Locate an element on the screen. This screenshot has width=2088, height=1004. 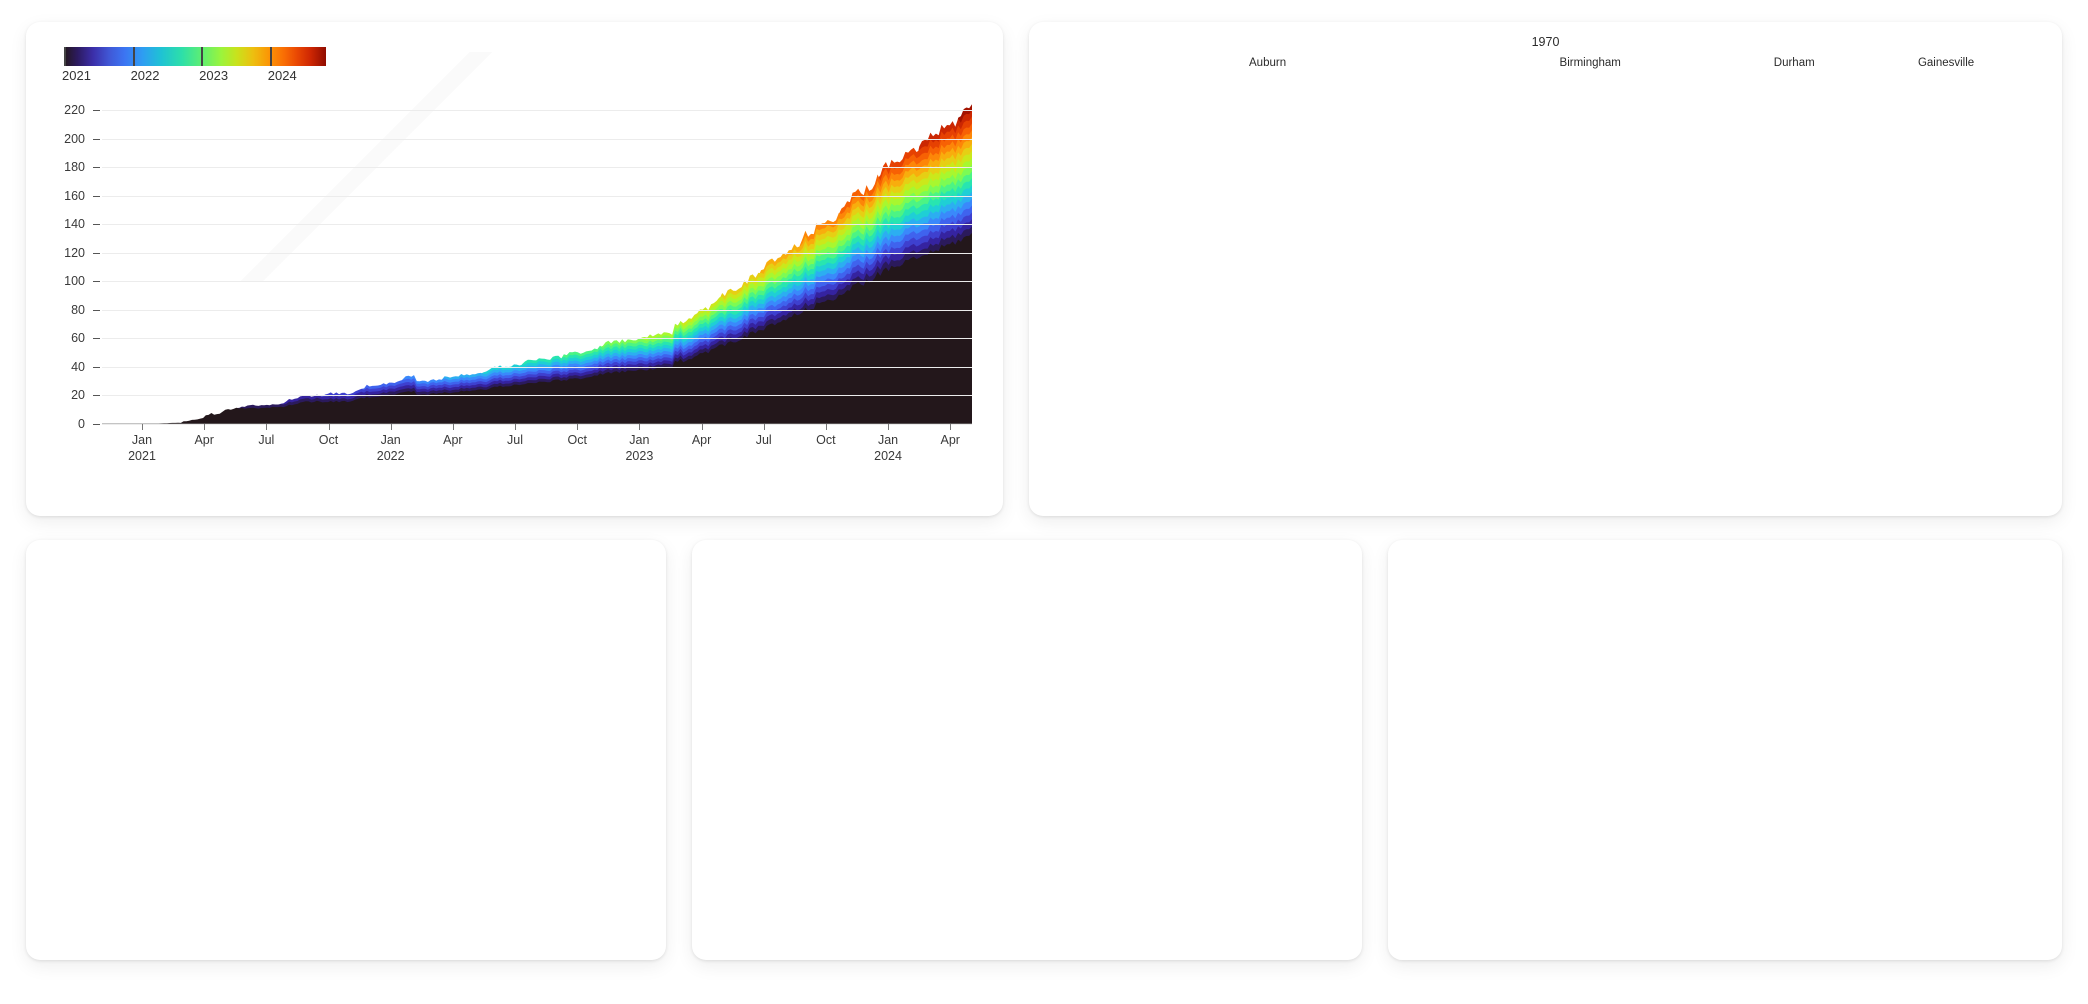
y-axis-label: 0 is located at coordinates (81, 424).